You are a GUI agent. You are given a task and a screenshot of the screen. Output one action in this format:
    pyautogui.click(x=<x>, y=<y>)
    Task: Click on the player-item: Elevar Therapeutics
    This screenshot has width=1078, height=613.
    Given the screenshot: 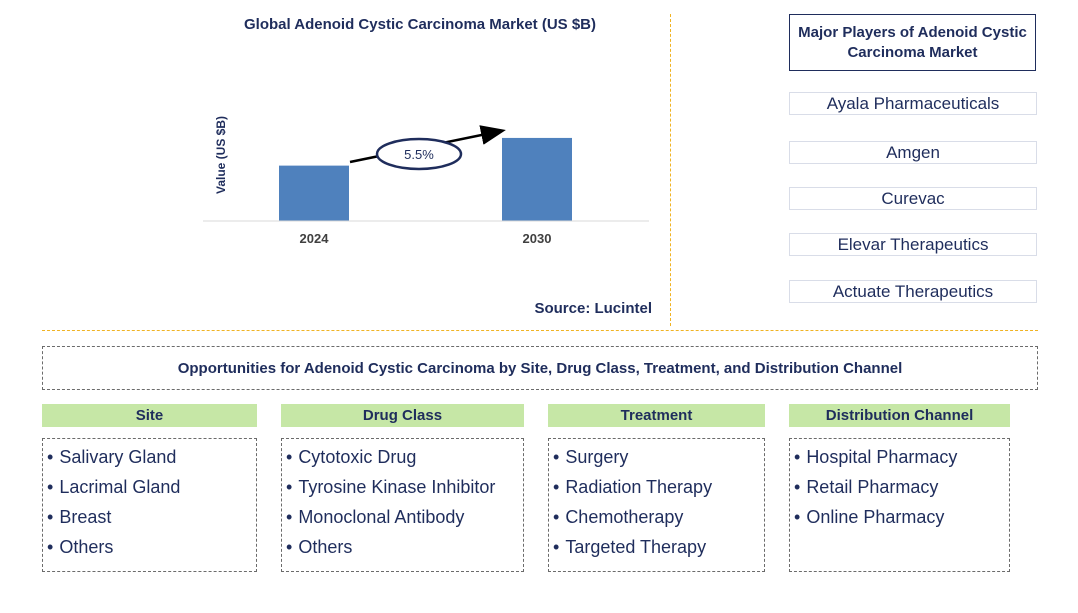 What is the action you would take?
    pyautogui.click(x=913, y=244)
    